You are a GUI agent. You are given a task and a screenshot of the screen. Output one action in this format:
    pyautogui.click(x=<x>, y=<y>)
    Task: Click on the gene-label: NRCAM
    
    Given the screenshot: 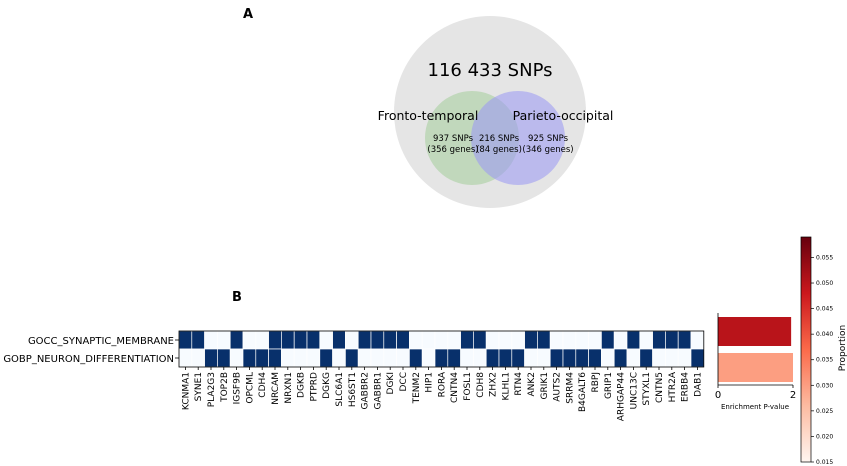 What is the action you would take?
    pyautogui.click(x=276, y=388)
    